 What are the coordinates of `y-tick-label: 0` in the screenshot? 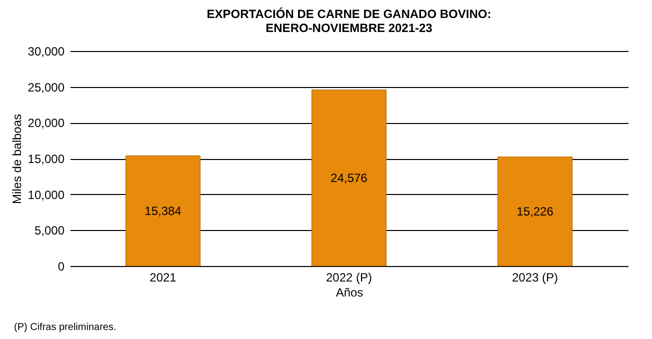 It's located at (61, 267).